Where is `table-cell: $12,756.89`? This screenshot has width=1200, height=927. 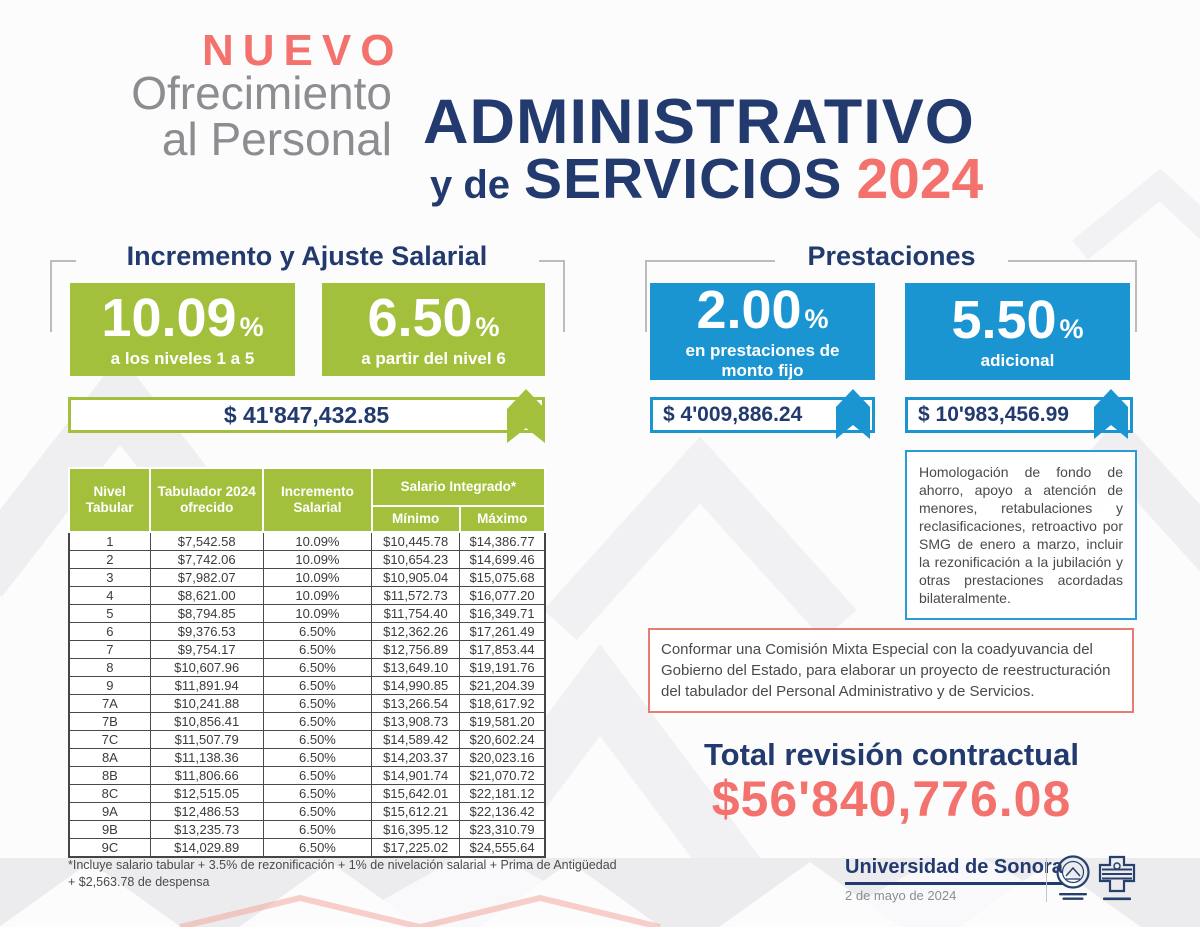
table-cell: $12,756.89 is located at coordinates (416, 649).